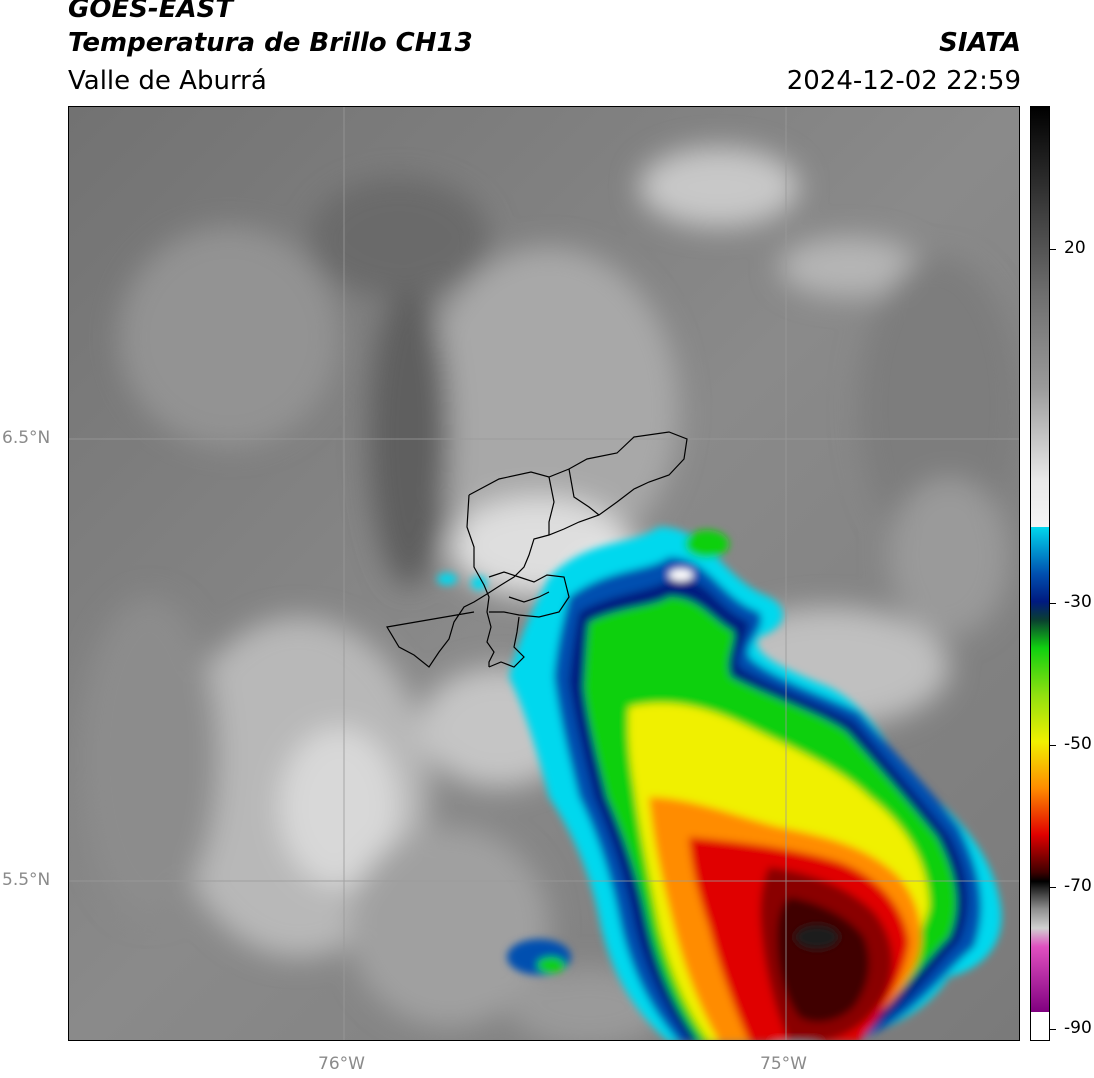  Describe the element at coordinates (270, 43) in the screenshot. I see `product-title: Temperatura de Brillo CH13` at that location.